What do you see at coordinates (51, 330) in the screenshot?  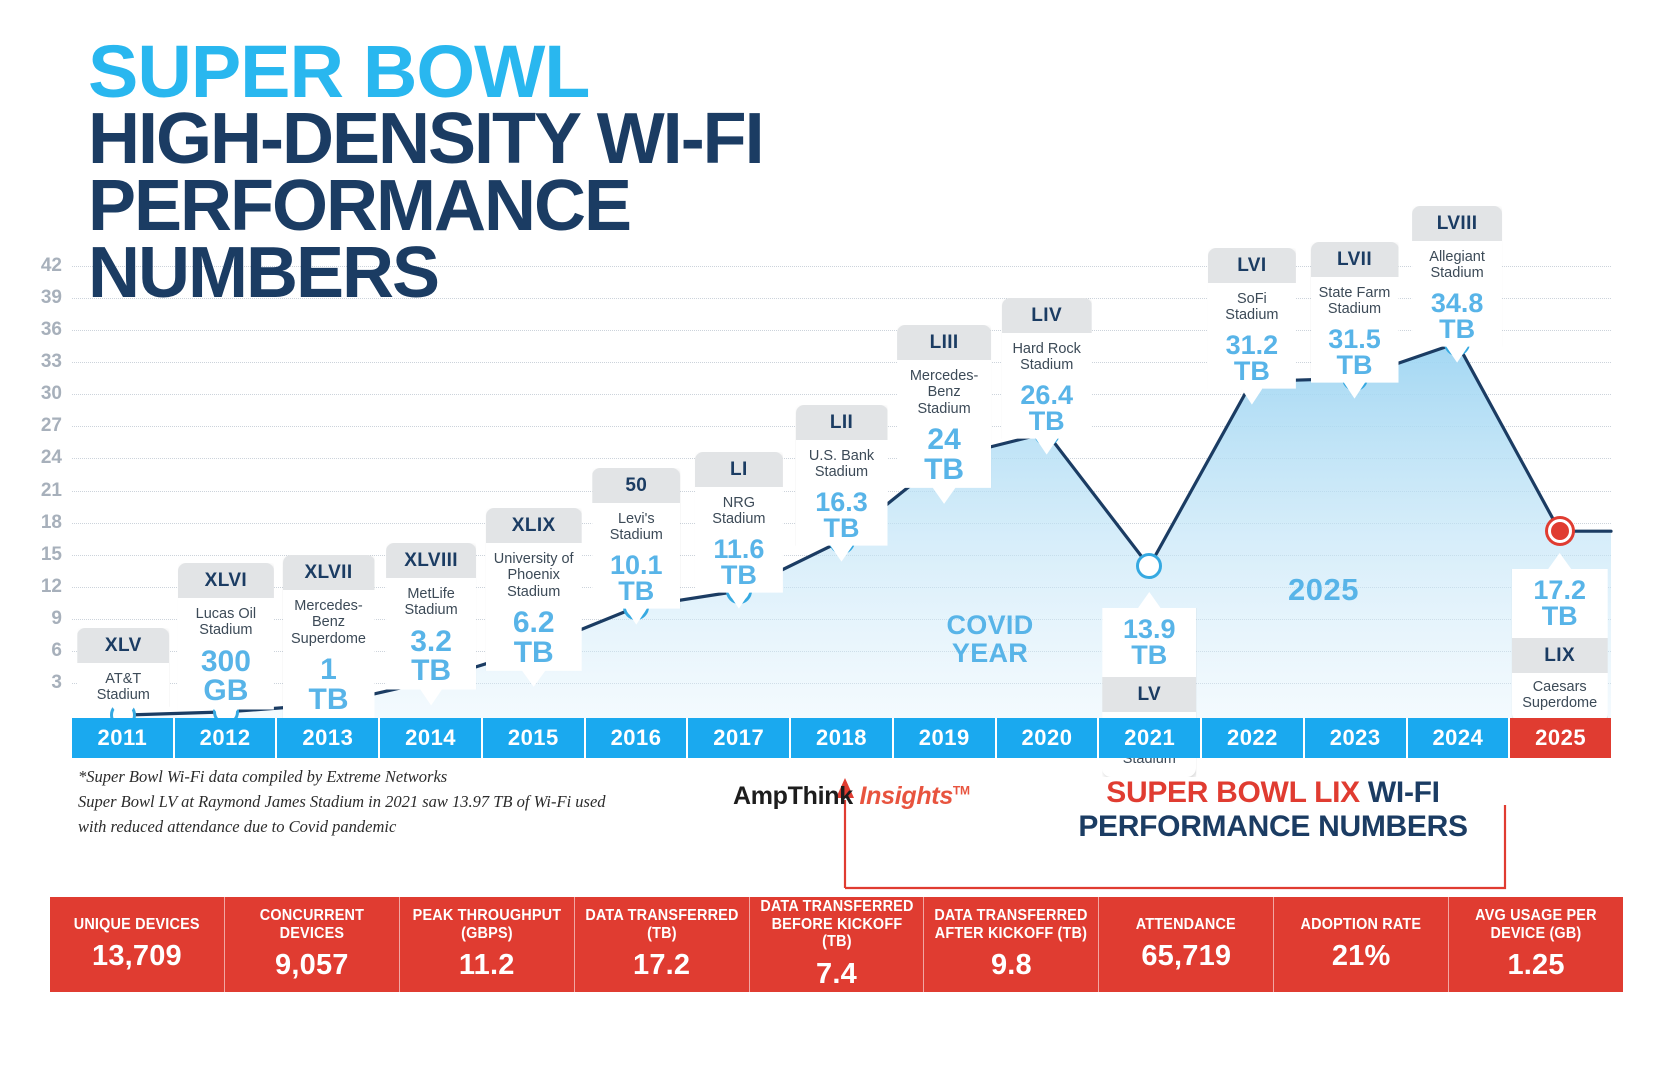 I see `y-axis-tick: 36` at bounding box center [51, 330].